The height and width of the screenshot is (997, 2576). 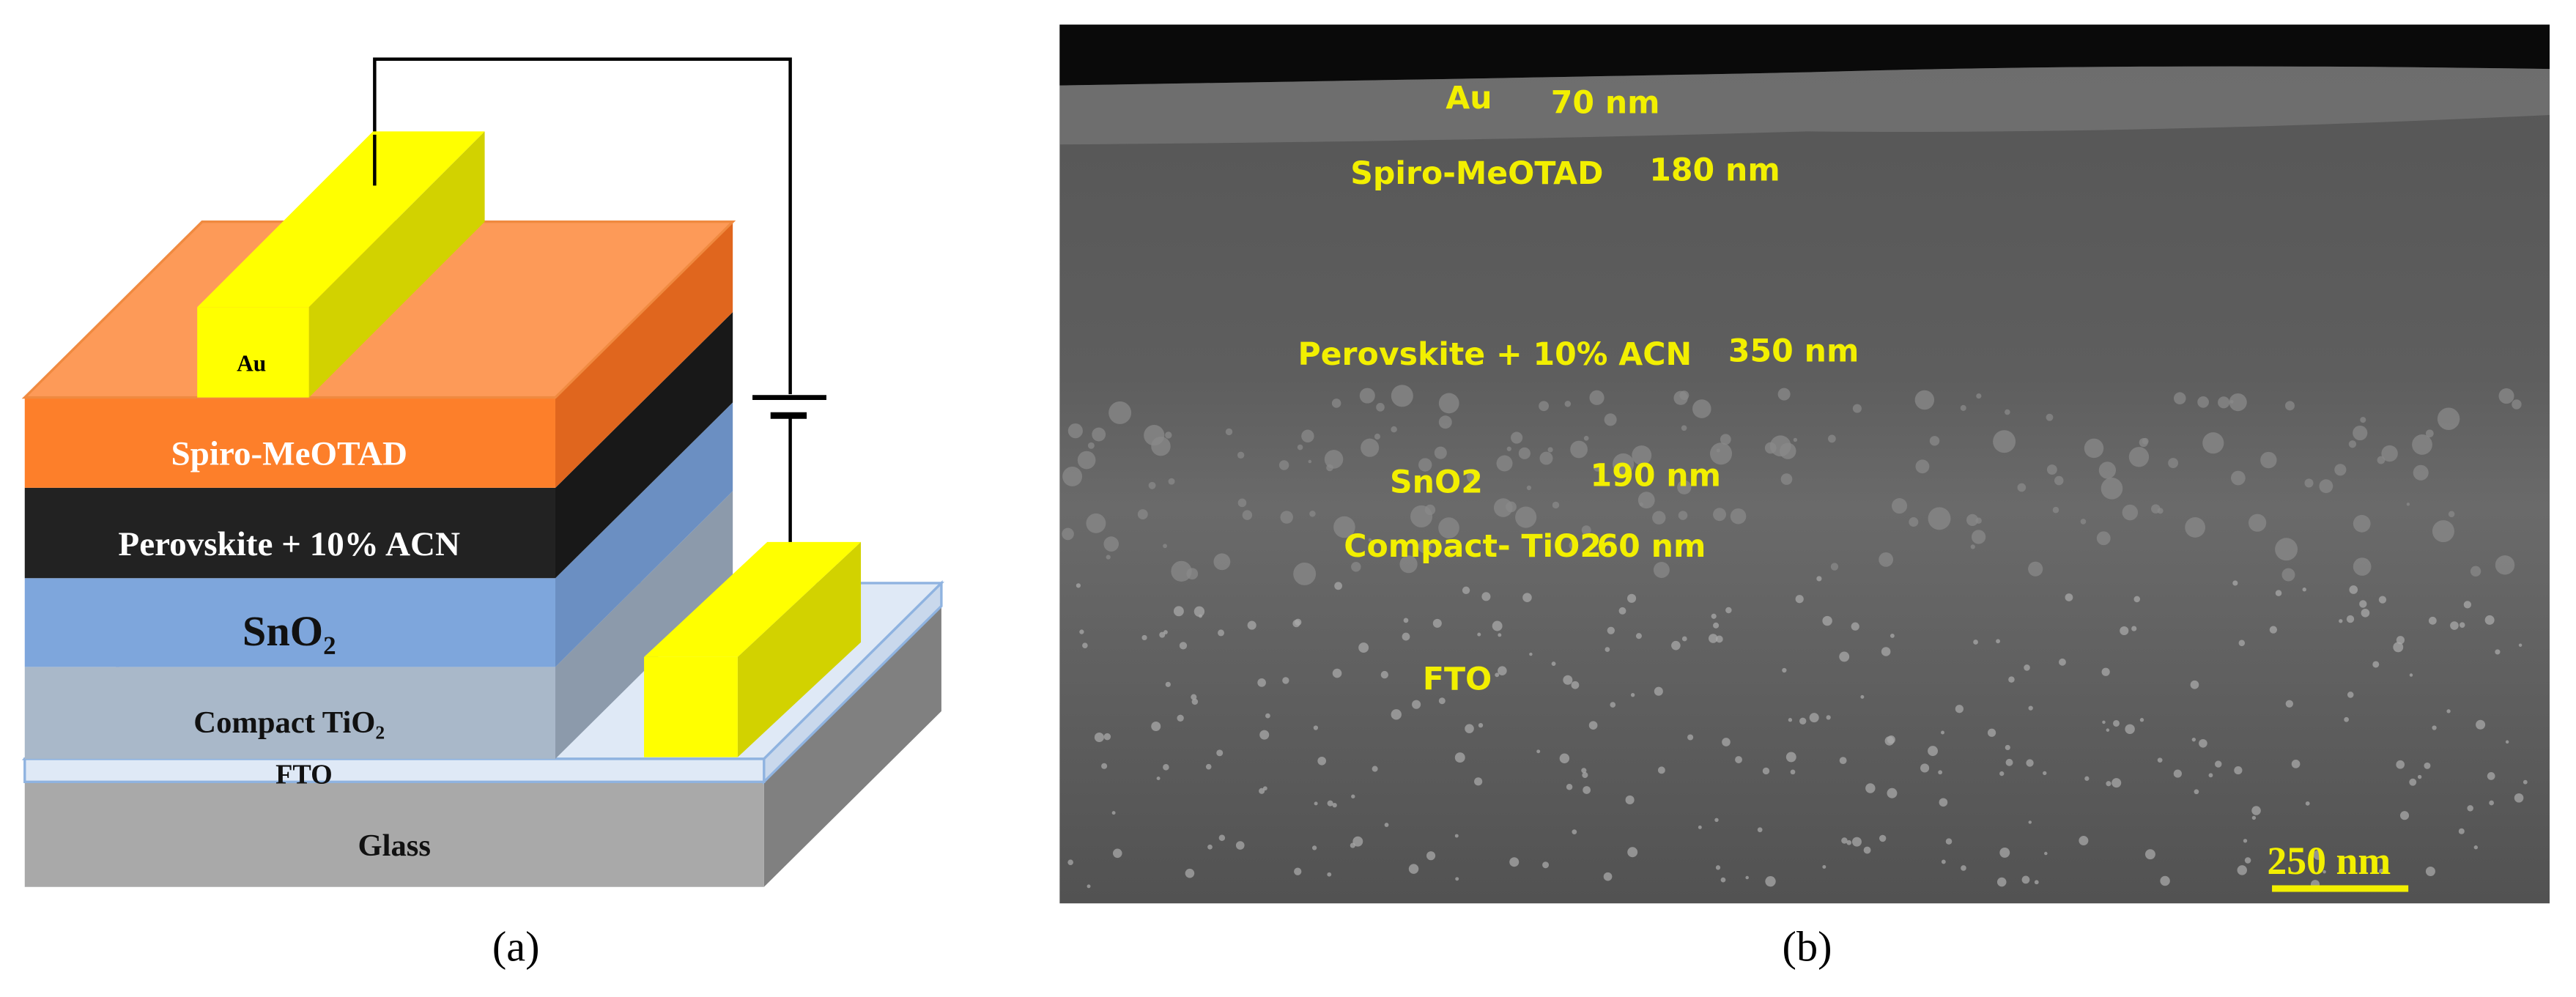 What do you see at coordinates (304, 775) in the screenshot?
I see `layer-label: FTO` at bounding box center [304, 775].